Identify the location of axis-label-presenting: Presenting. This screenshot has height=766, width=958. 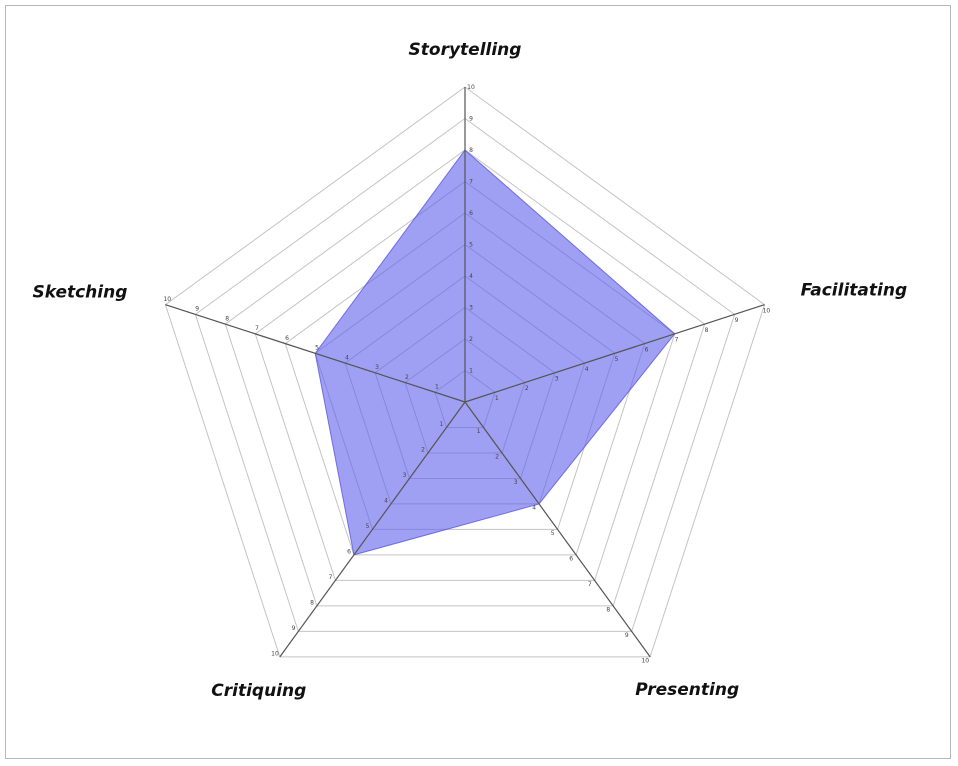
(687, 690).